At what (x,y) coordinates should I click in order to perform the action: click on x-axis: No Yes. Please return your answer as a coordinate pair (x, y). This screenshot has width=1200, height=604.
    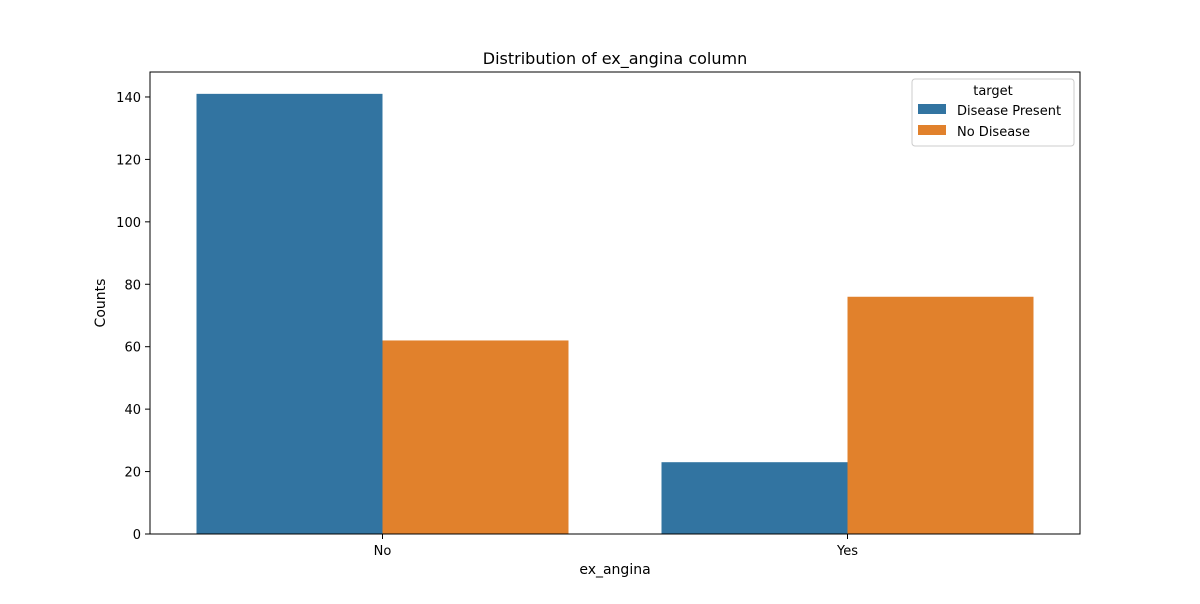
    Looking at the image, I should click on (616, 546).